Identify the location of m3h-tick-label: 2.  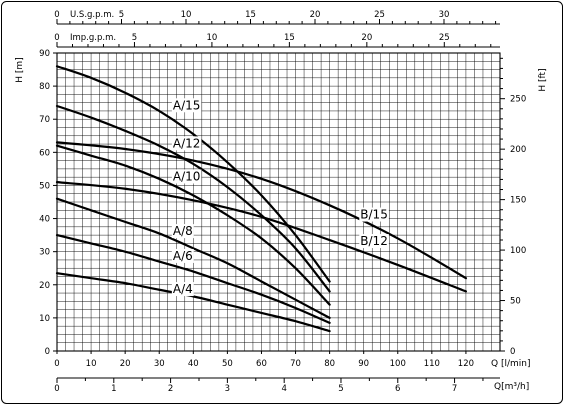
(170, 389).